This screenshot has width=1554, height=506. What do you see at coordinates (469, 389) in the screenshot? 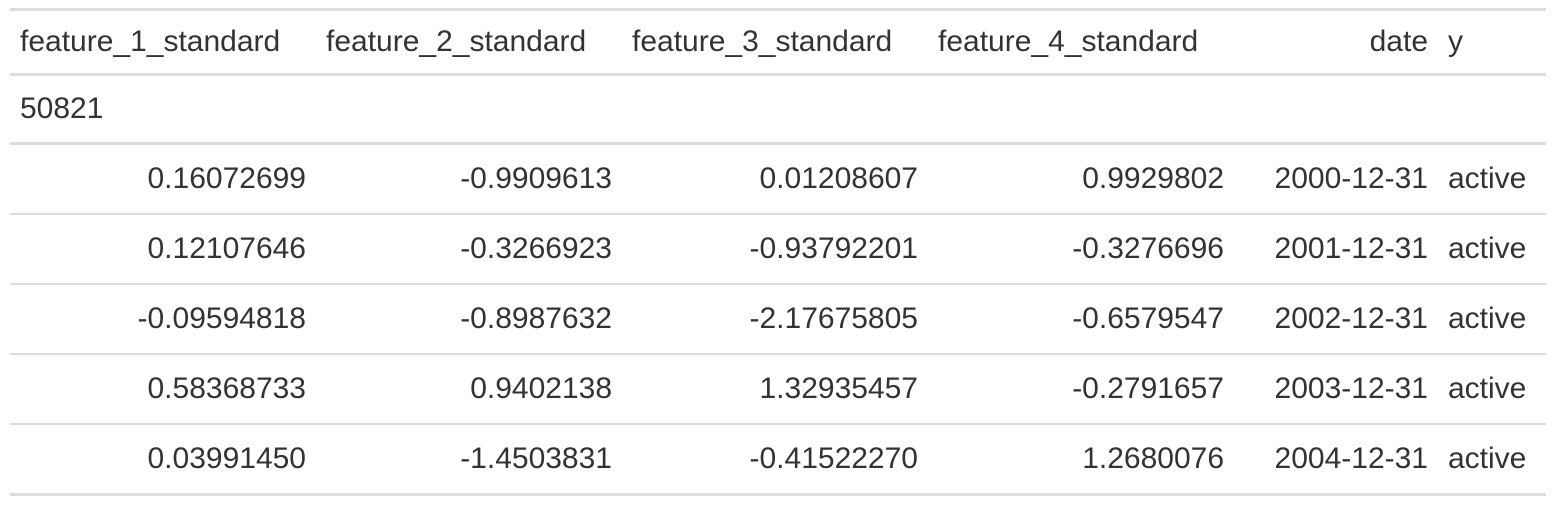
I see `cell-feature-2: 0.9402138` at bounding box center [469, 389].